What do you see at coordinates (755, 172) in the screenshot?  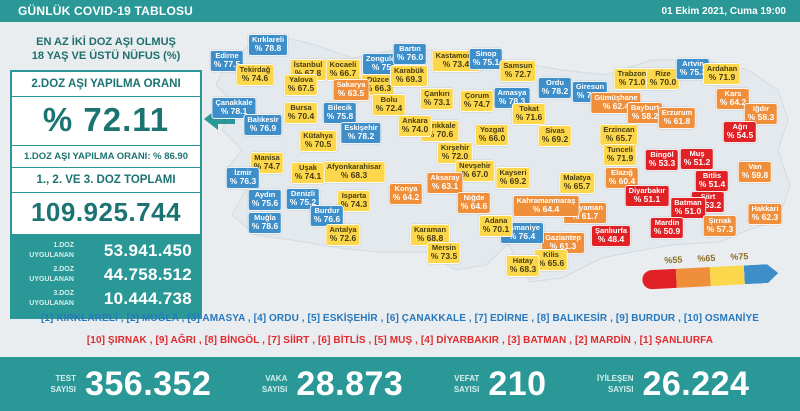 I see `province-chip: Van% 59.8` at bounding box center [755, 172].